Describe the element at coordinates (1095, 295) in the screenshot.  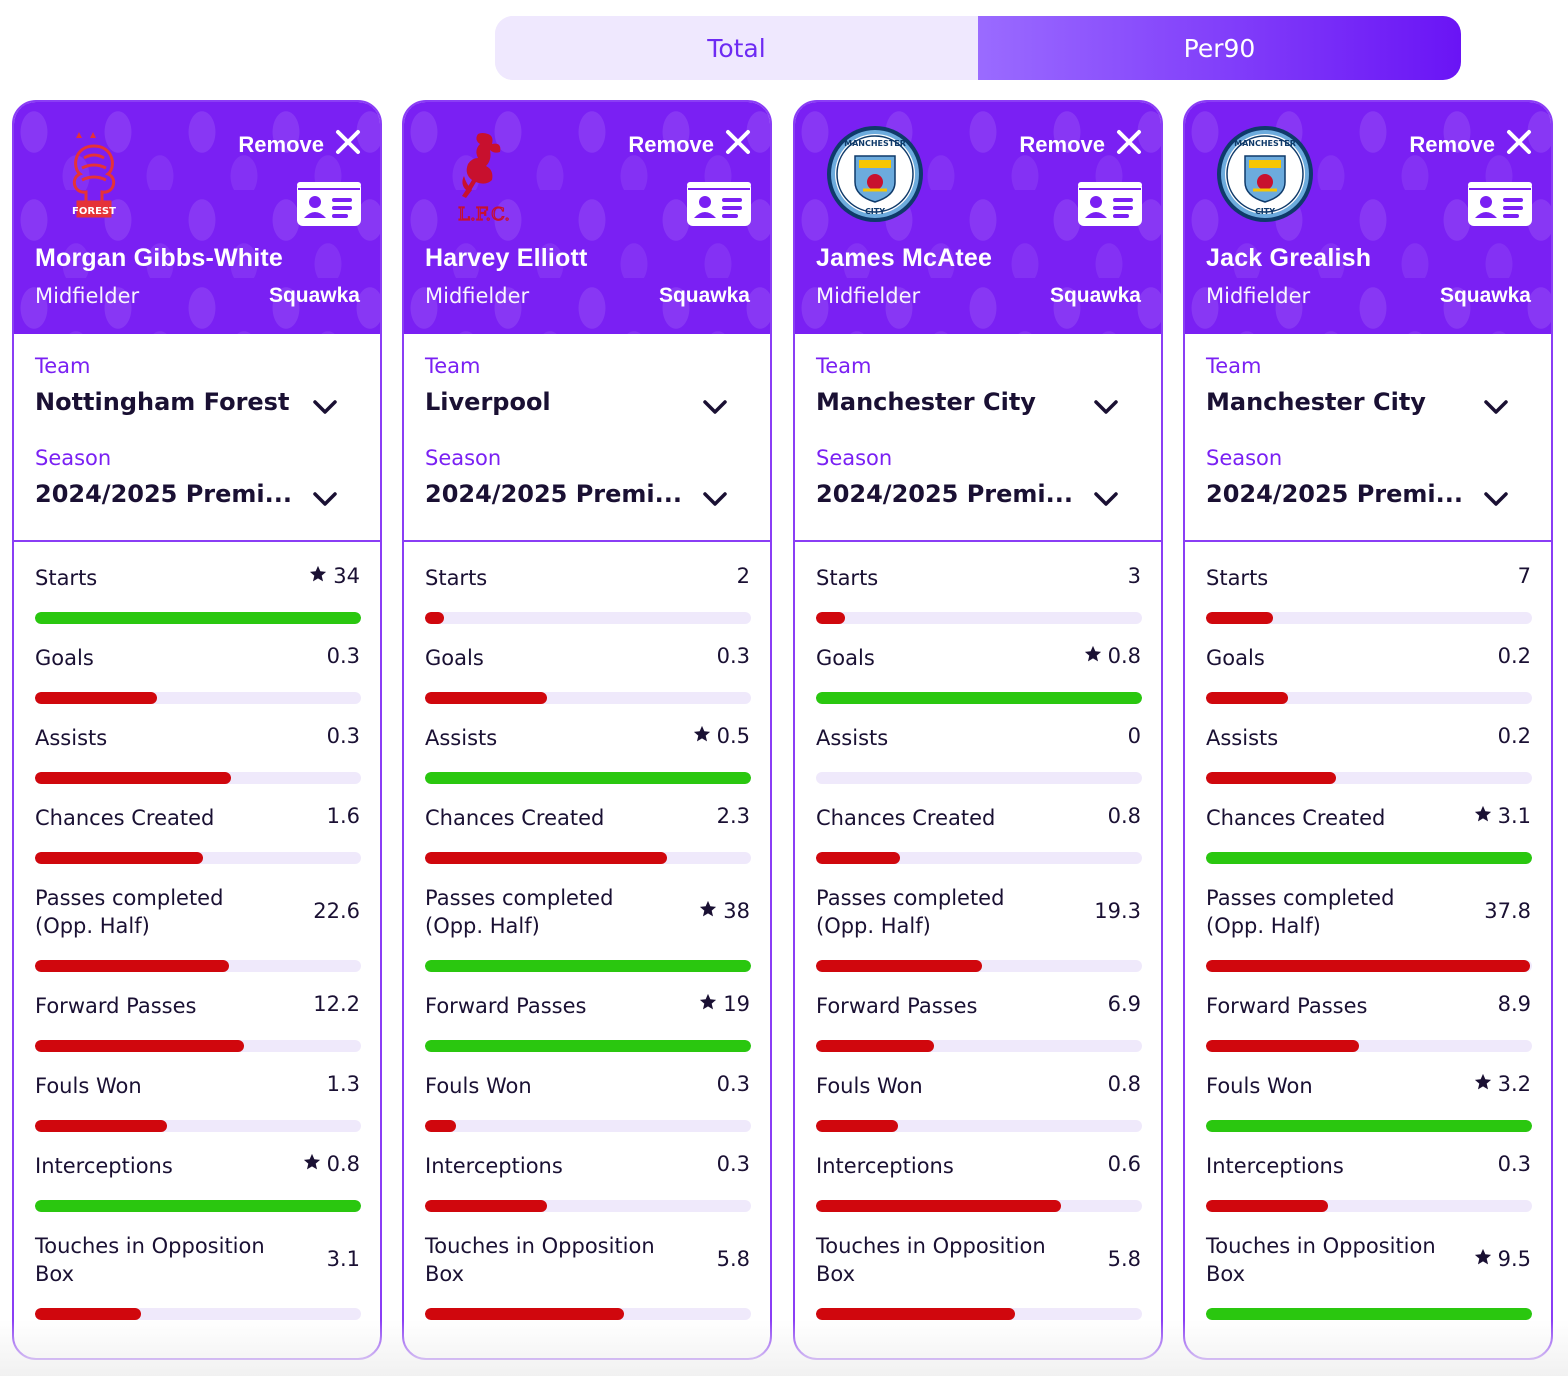
I see `data-source-label: Squawka` at that location.